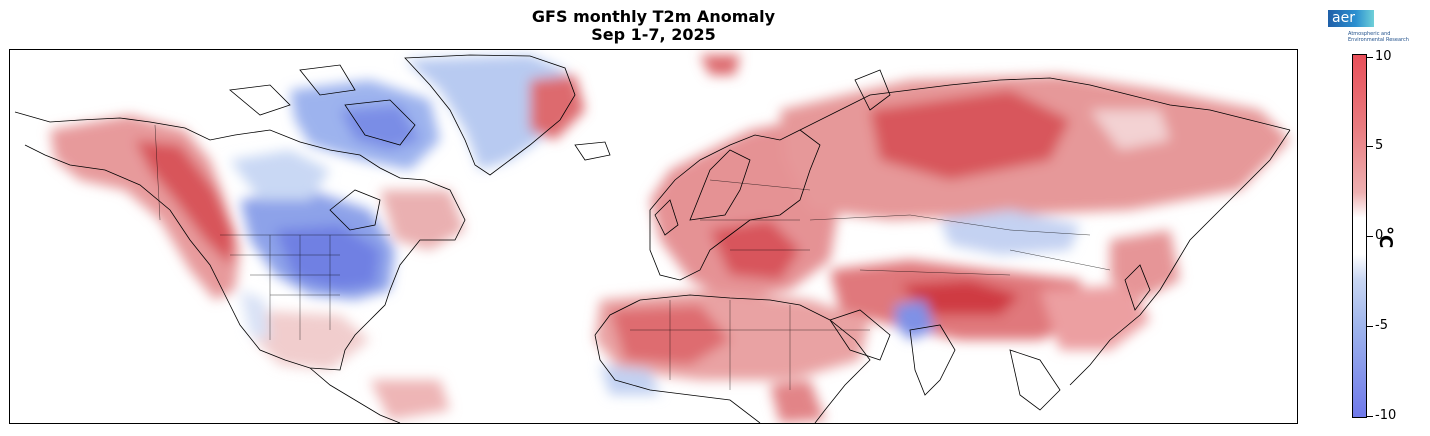 This screenshot has width=1430, height=436. What do you see at coordinates (1378, 40) in the screenshot?
I see `logo-subtitle-line-2: Environmental Research` at bounding box center [1378, 40].